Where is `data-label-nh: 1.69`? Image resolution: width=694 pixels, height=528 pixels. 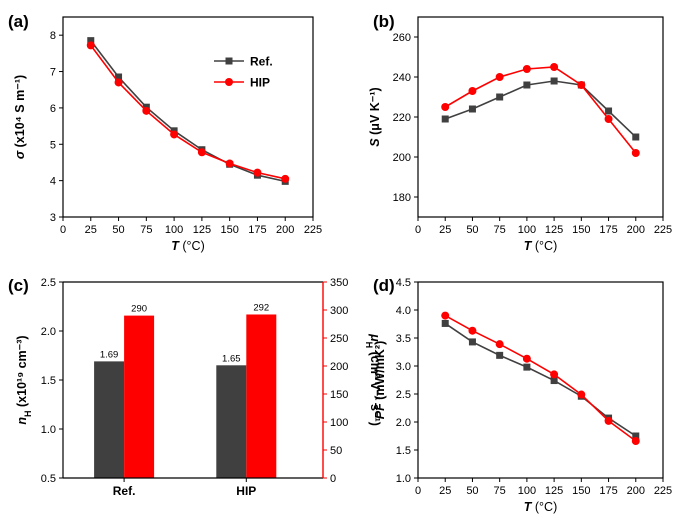 data-label-nh: 1.69 is located at coordinates (109, 354).